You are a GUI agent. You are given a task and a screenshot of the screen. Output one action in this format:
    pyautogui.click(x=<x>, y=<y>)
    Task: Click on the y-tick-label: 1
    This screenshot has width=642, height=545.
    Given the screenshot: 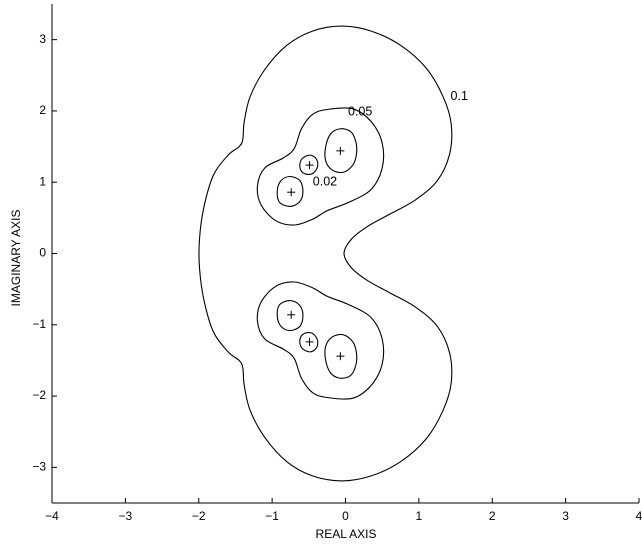 What is the action you would take?
    pyautogui.click(x=42, y=181)
    